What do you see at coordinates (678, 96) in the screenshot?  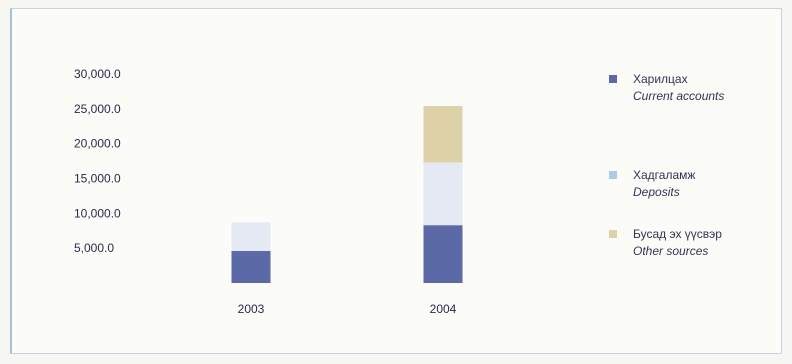 I see `legend-sublabel: Current accounts` at bounding box center [678, 96].